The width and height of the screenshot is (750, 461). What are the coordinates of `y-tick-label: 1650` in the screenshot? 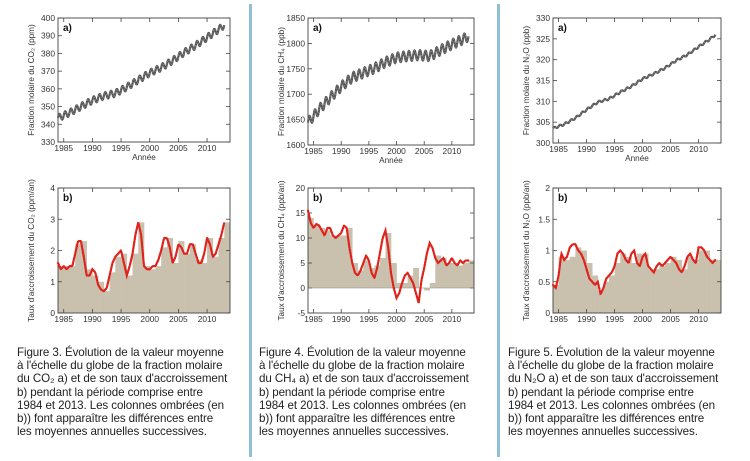 It's located at (295, 120).